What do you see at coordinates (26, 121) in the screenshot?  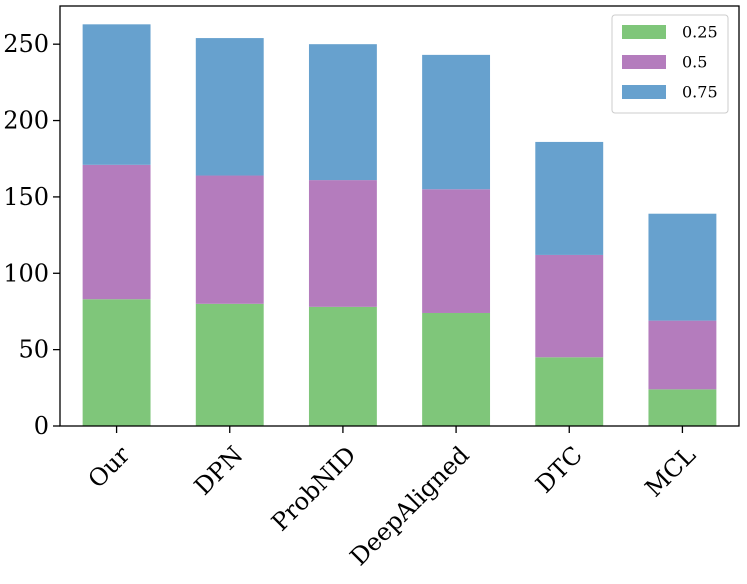 I see `y-tick-label-200: 200` at bounding box center [26, 121].